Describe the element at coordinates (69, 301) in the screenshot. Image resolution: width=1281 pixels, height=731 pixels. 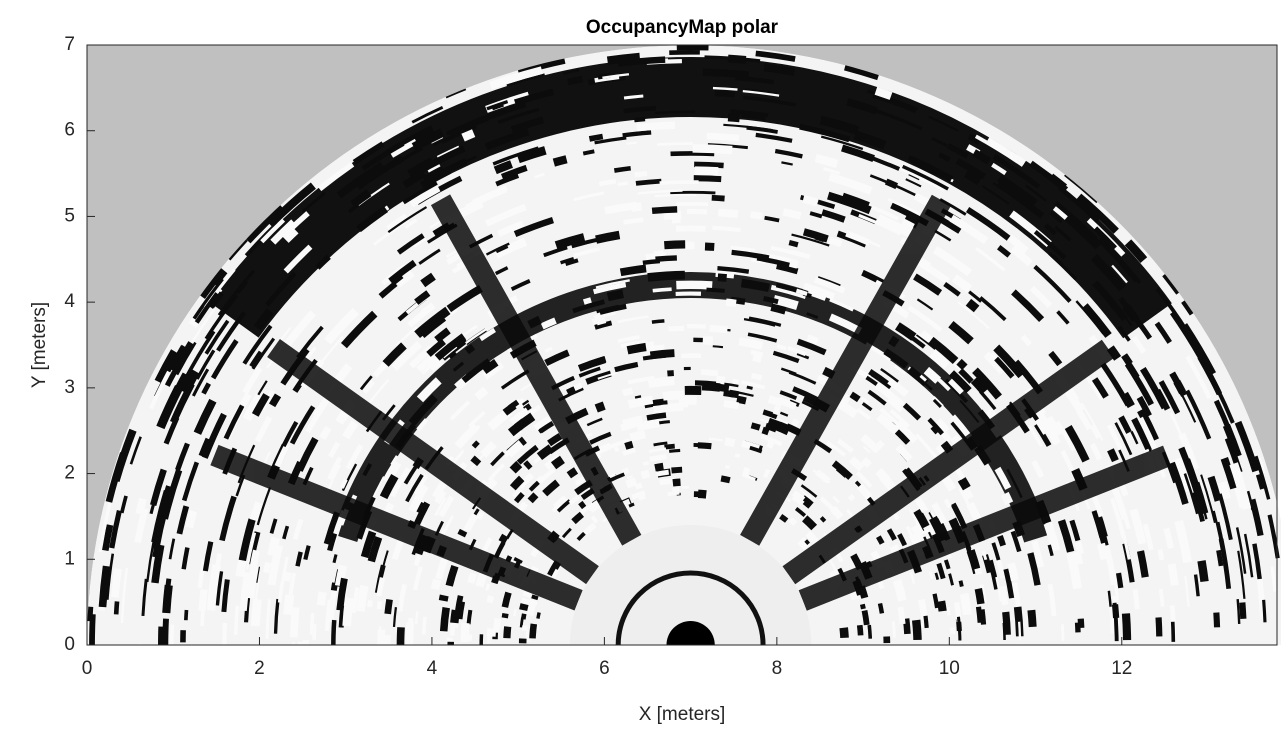
I see `y-tick-label: 4` at that location.